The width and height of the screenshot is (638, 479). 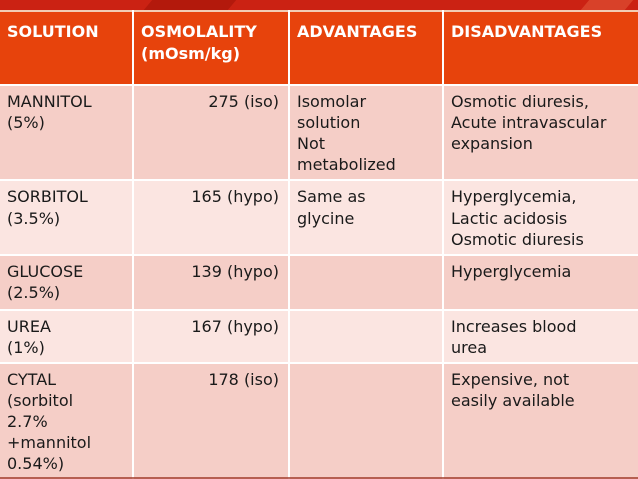 I want to click on header-cell-advantages: ADVANTAGES, so click(x=366, y=48).